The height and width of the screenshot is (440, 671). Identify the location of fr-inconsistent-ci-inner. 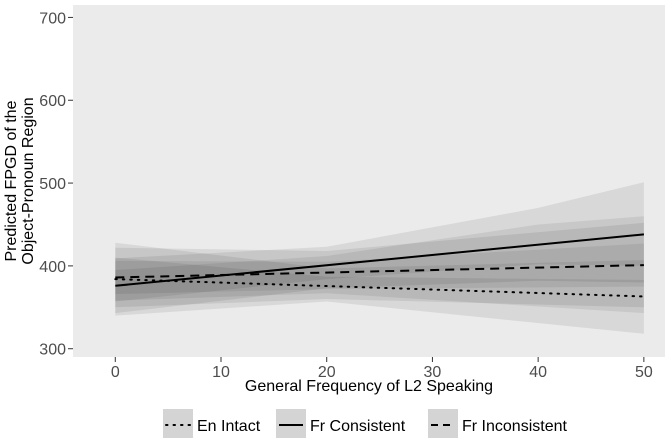
(379, 269).